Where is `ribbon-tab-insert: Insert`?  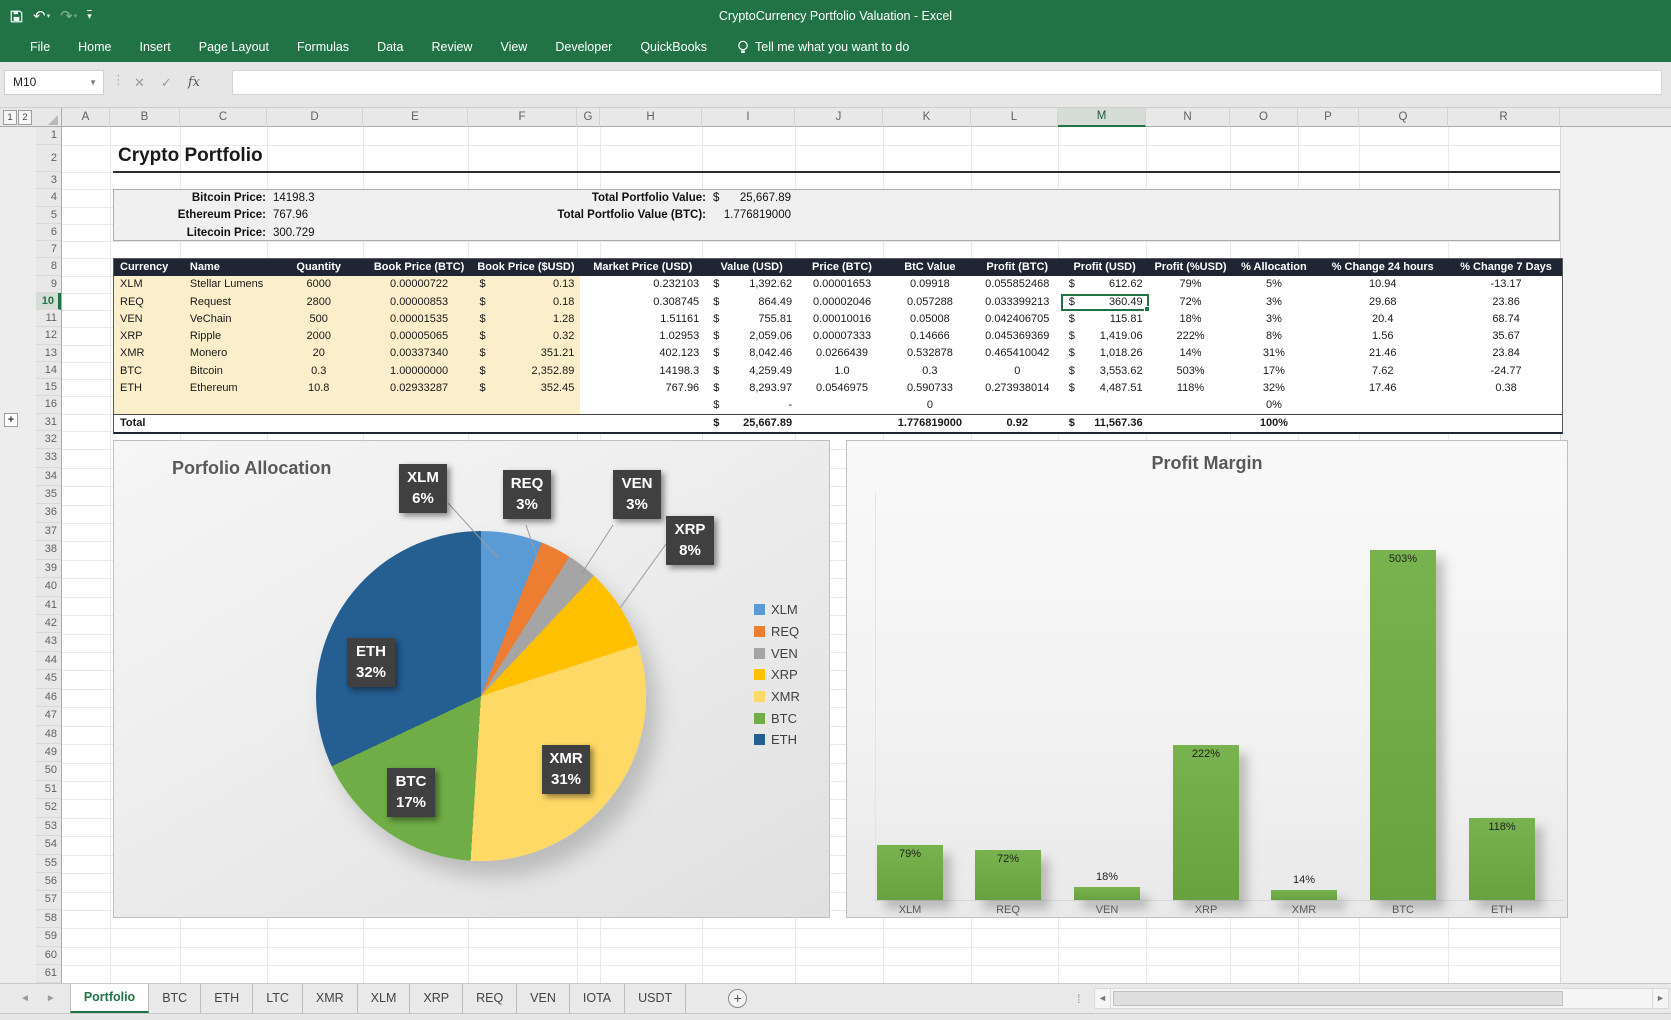
ribbon-tab-insert: Insert is located at coordinates (155, 47).